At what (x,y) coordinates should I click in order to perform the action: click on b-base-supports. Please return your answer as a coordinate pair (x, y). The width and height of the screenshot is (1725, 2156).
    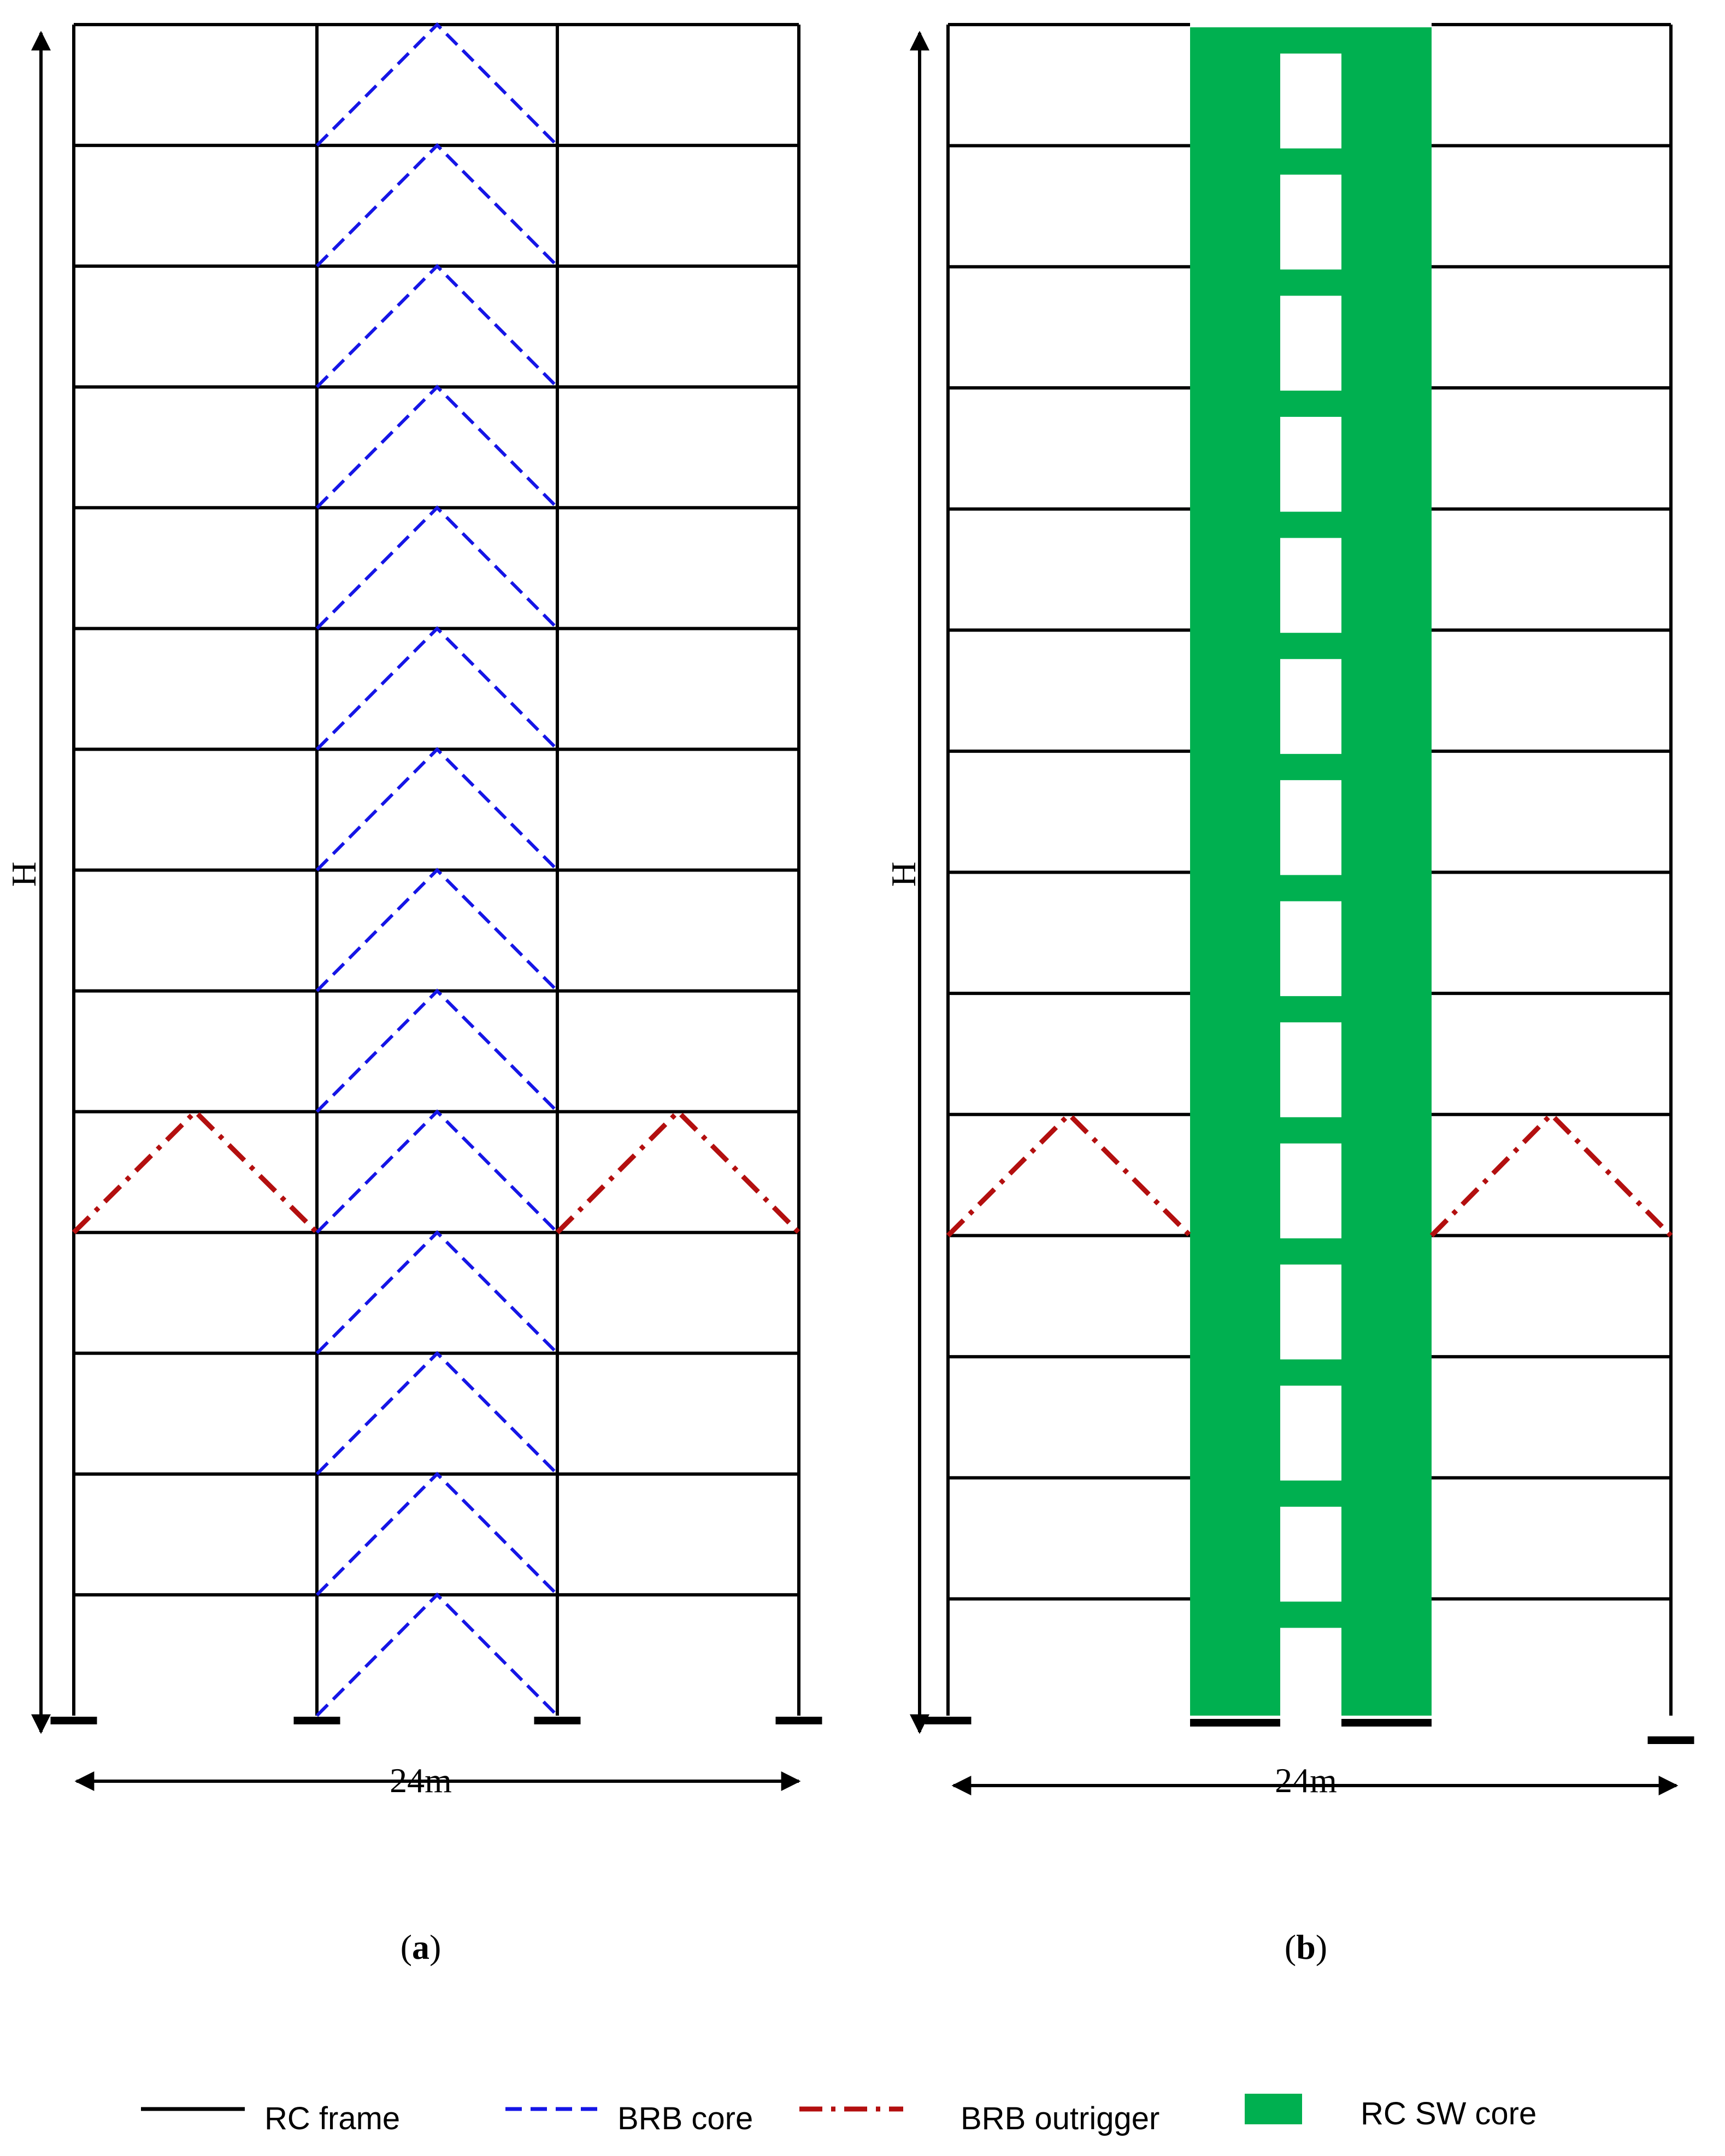
    Looking at the image, I should click on (1309, 1730).